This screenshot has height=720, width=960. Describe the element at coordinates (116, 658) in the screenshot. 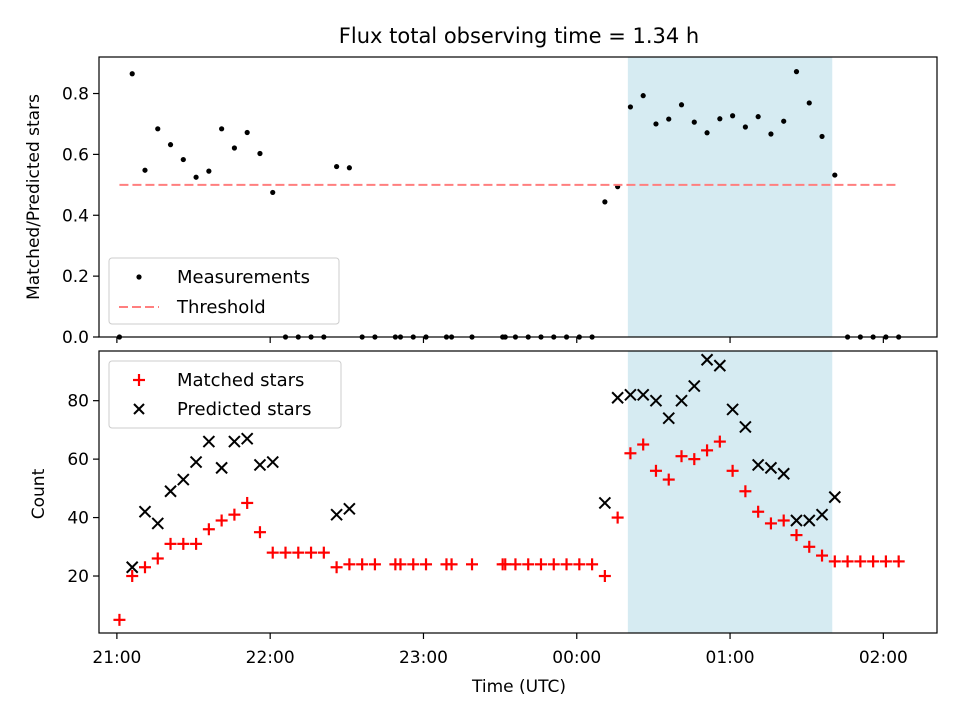

I see `x-tick-label: 21:00` at that location.